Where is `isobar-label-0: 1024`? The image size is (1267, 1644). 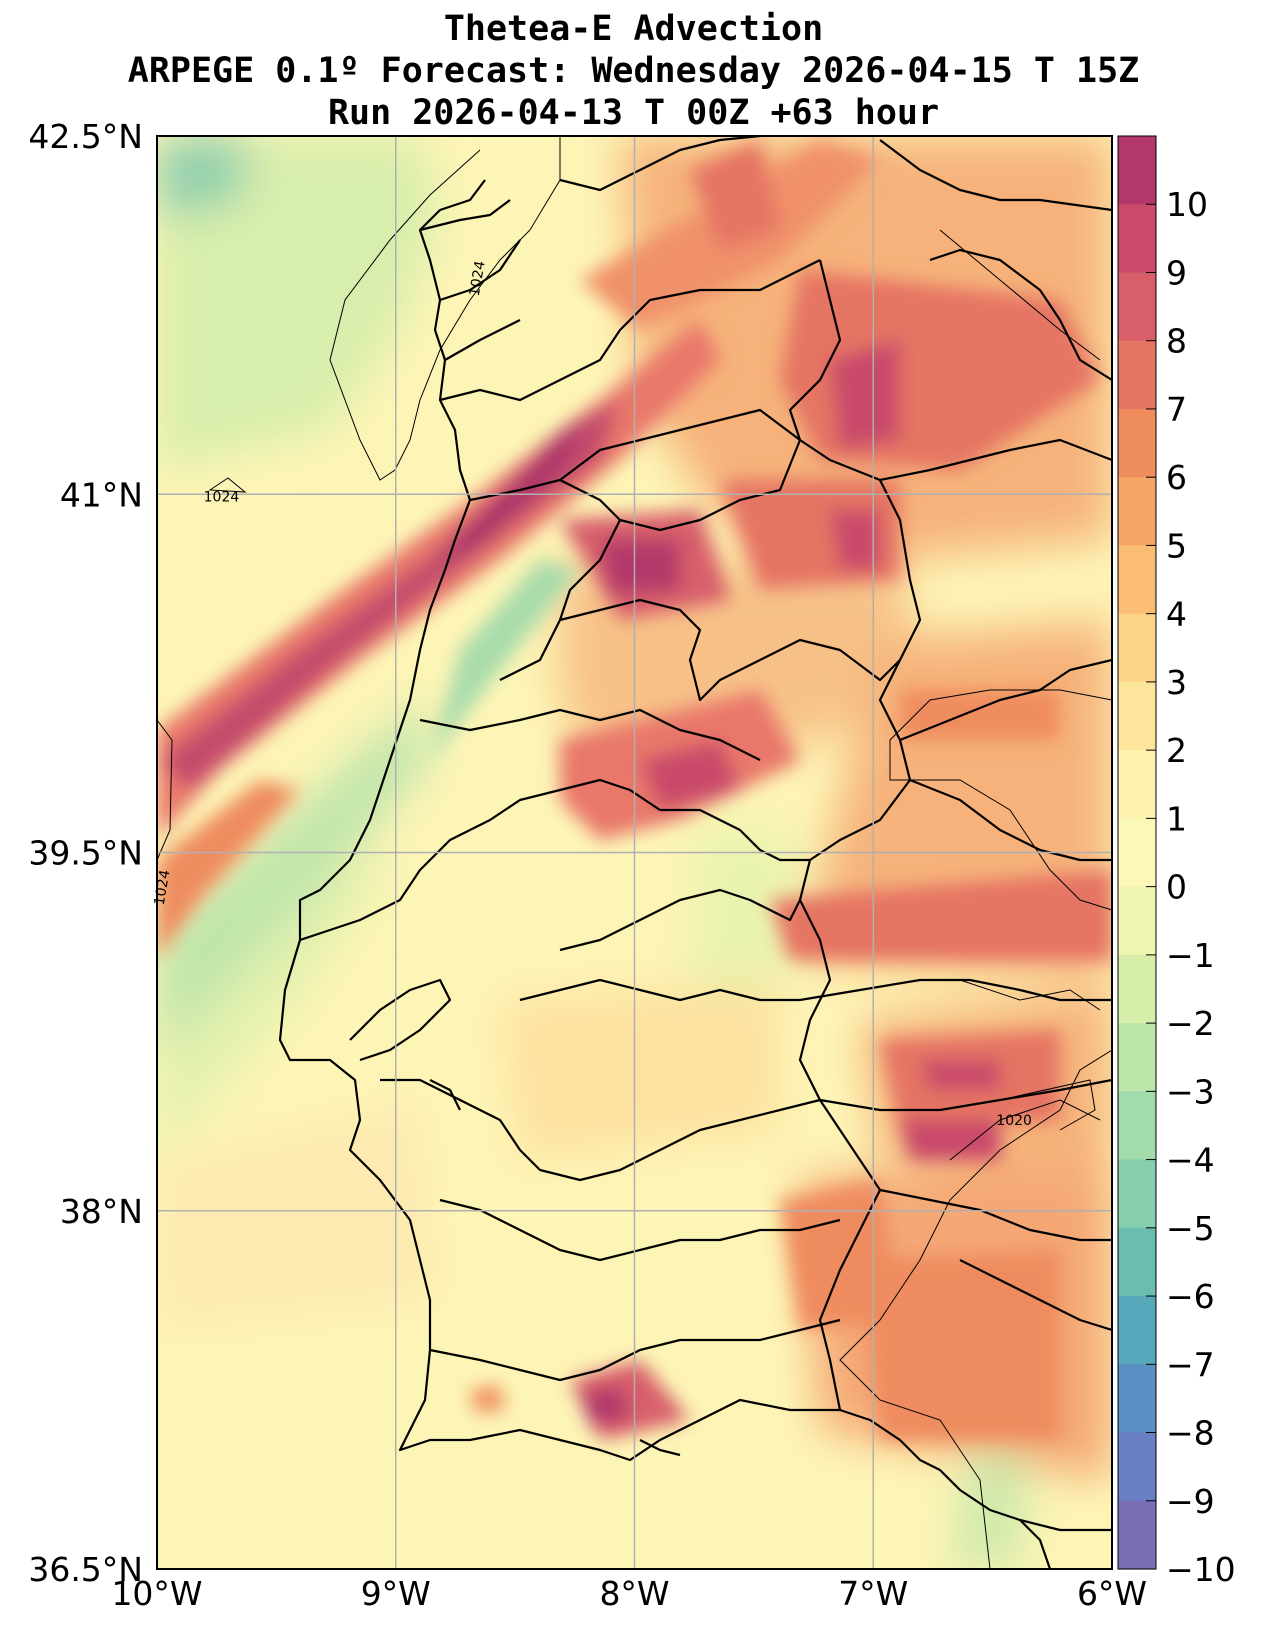 isobar-label-0: 1024 is located at coordinates (478, 279).